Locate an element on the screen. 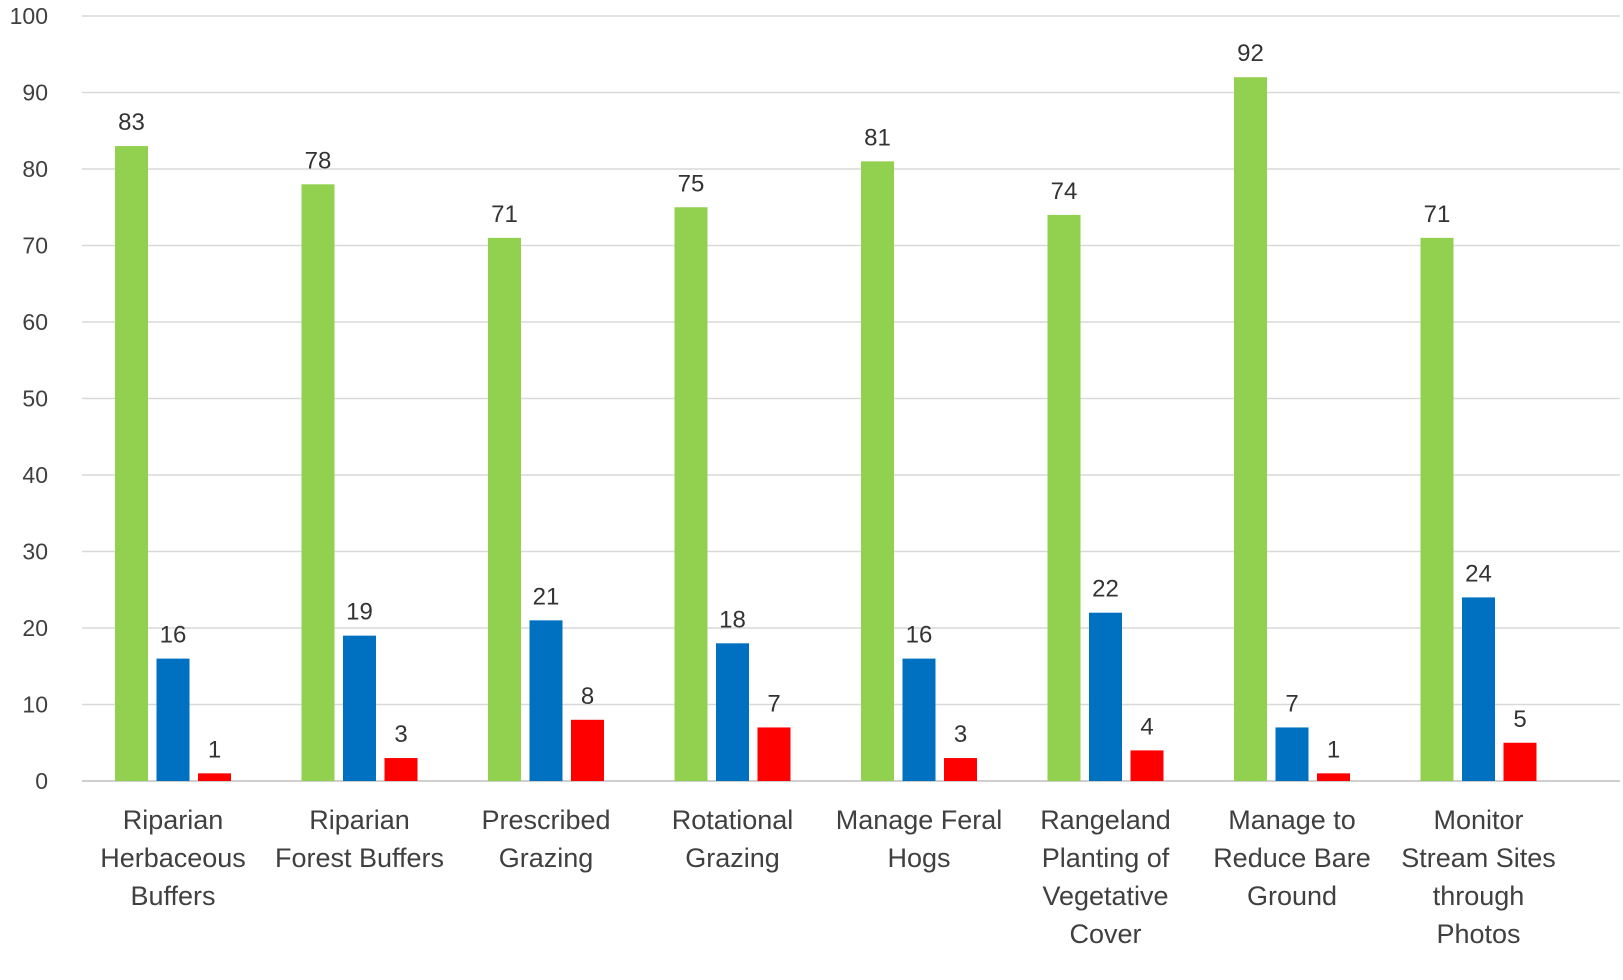  data-label: 22 is located at coordinates (1105, 589).